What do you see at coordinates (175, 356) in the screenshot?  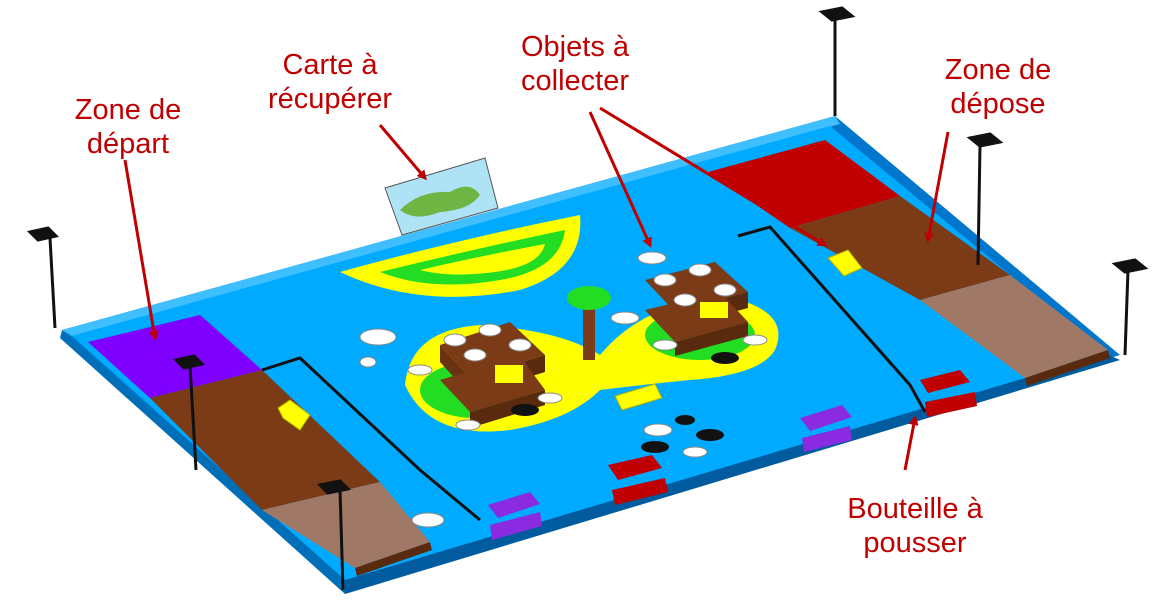 I see `start-zone` at bounding box center [175, 356].